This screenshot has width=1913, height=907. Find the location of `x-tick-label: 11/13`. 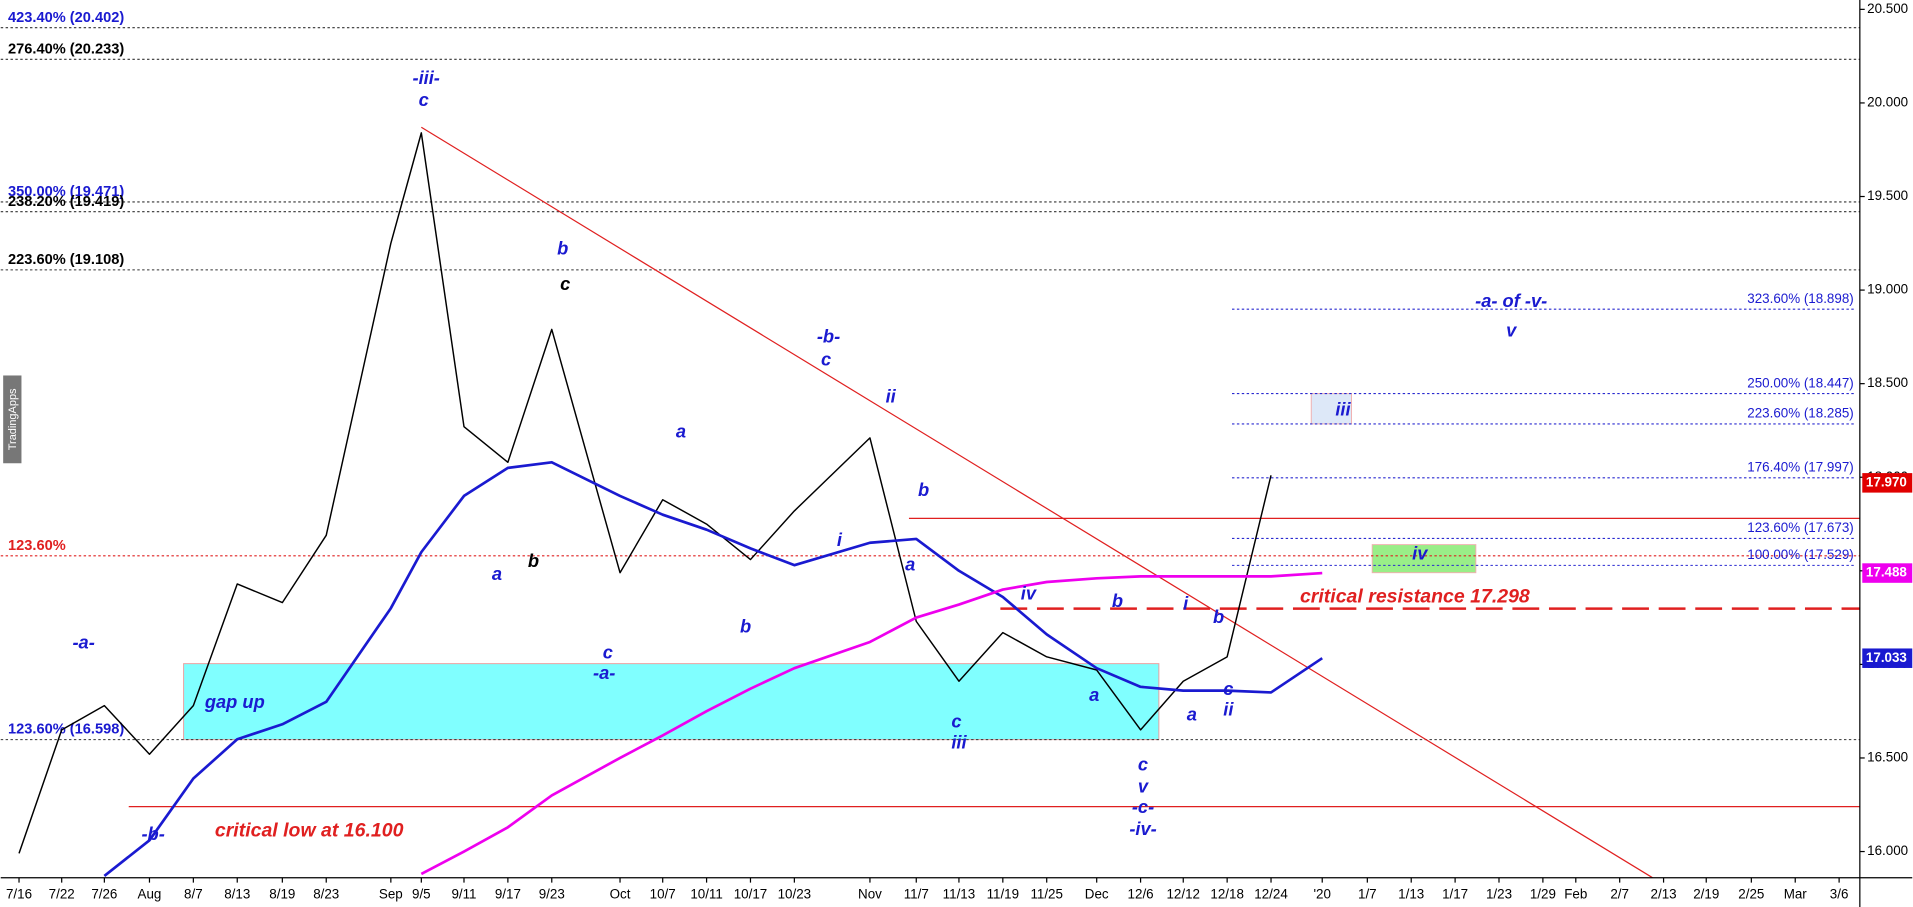

x-tick-label: 11/13 is located at coordinates (959, 893).